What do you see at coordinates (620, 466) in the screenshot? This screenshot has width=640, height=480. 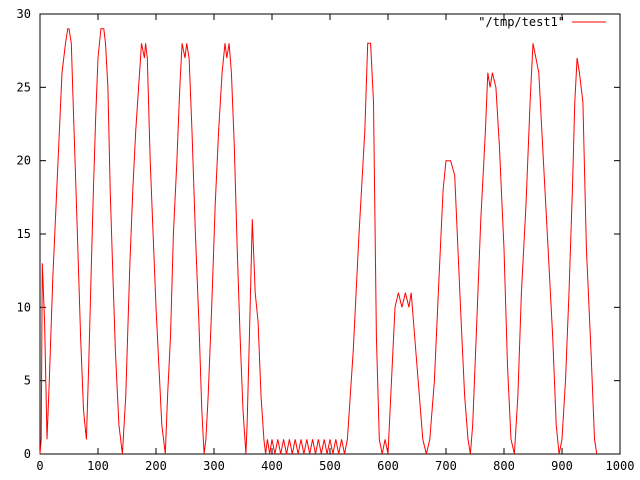 I see `x-tick-label: 1000` at bounding box center [620, 466].